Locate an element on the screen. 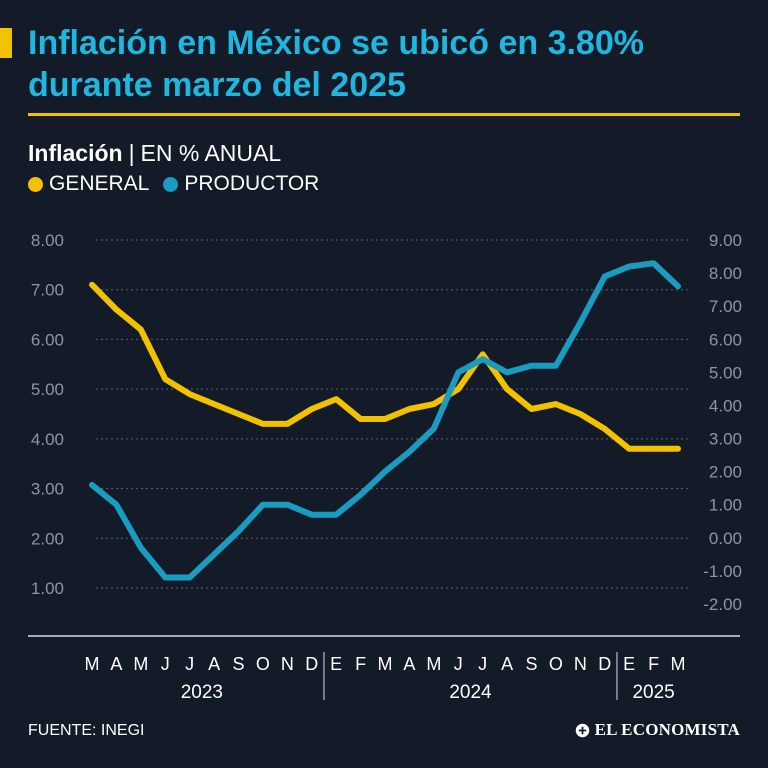  y-left-tick-label: 4.00 is located at coordinates (47, 439).